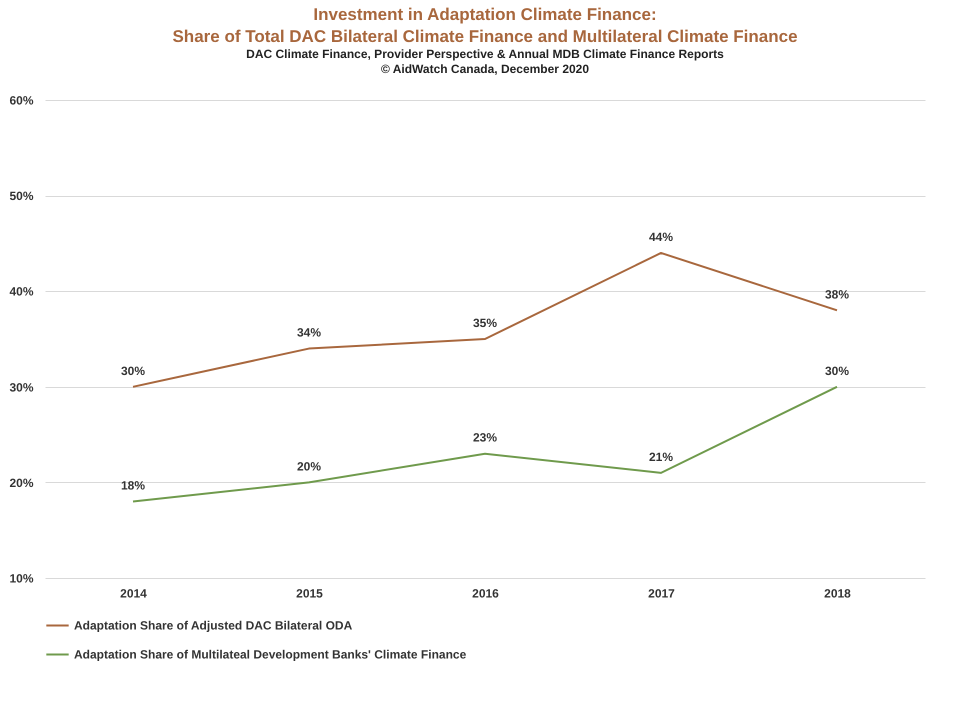  What do you see at coordinates (310, 593) in the screenshot?
I see `x-tick-label: 2015` at bounding box center [310, 593].